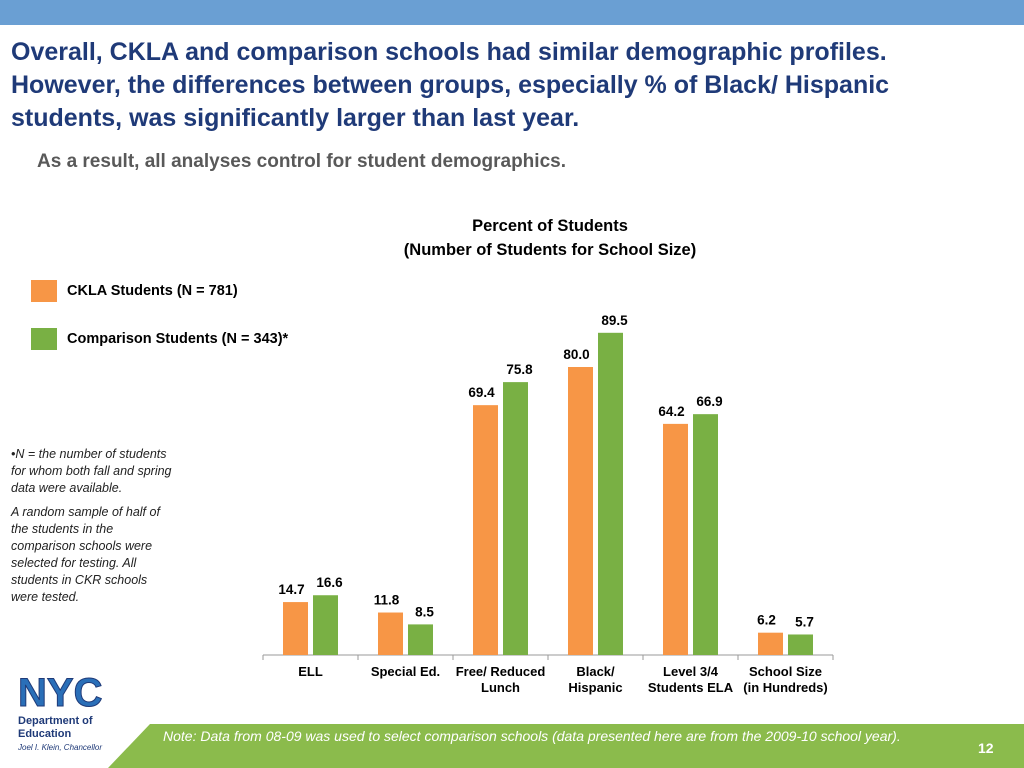 This screenshot has width=1024, height=768. What do you see at coordinates (424, 611) in the screenshot?
I see `data-label: 8.5` at bounding box center [424, 611].